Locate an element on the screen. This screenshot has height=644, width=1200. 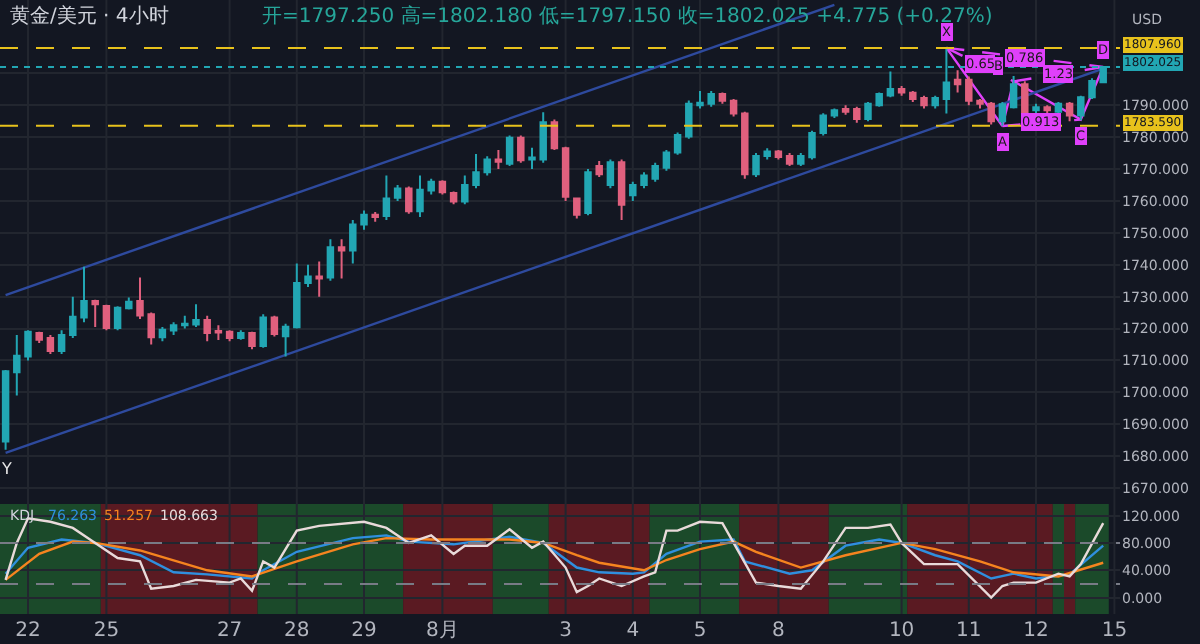
x-tick-label: 22 is located at coordinates (28, 631).